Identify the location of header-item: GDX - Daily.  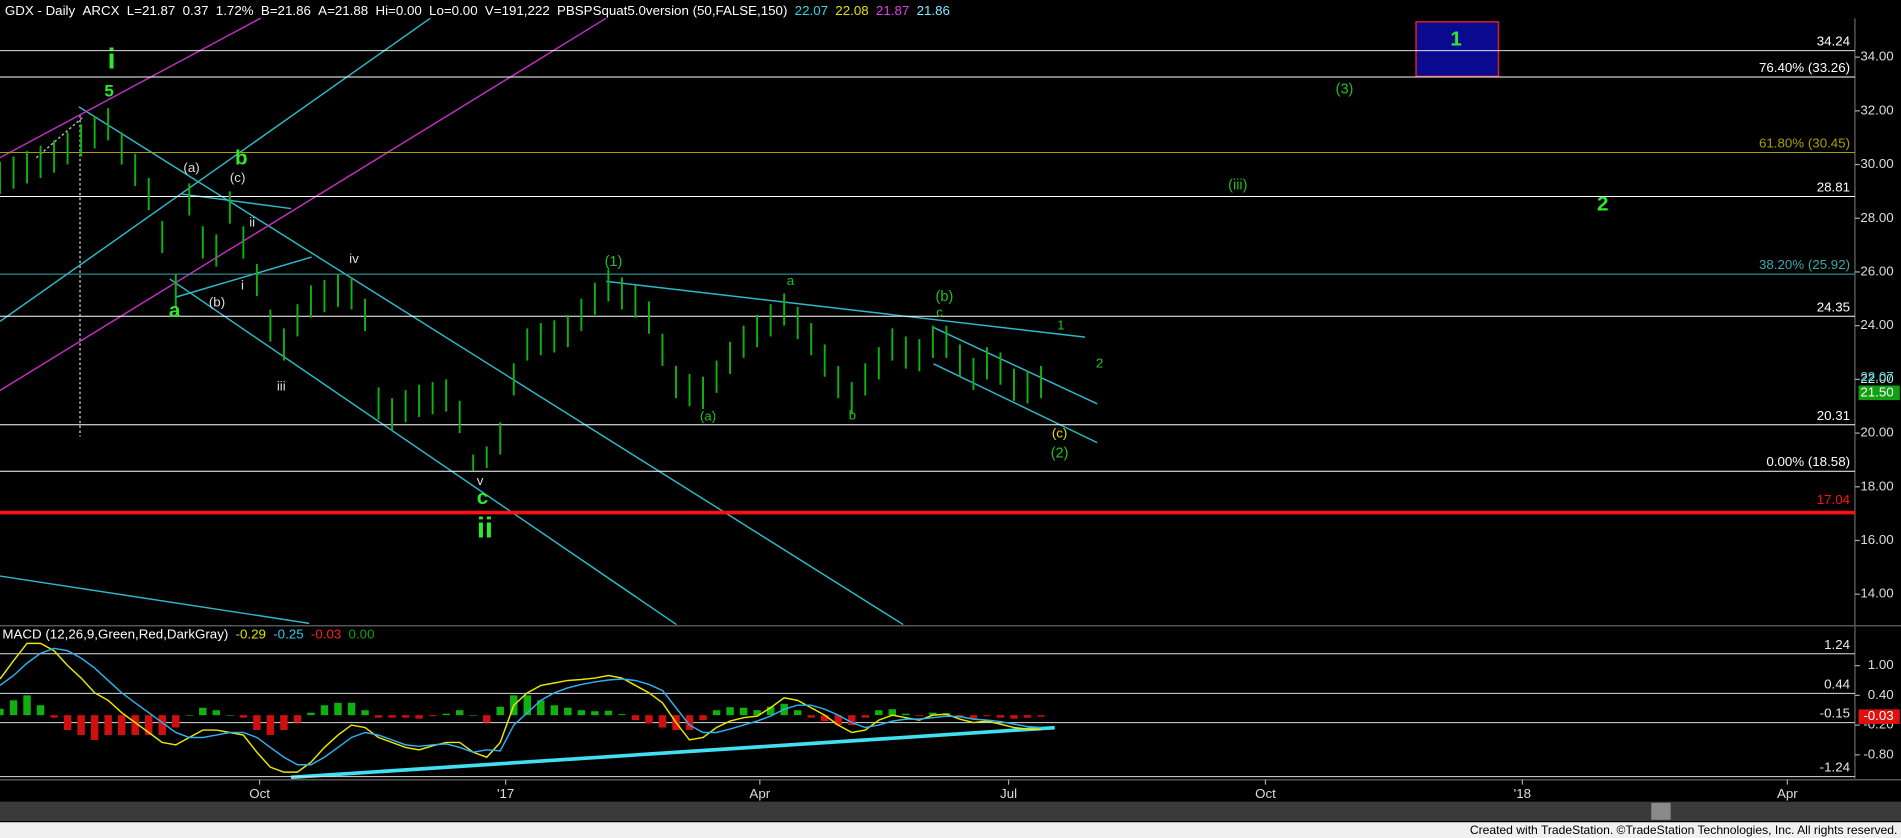
(40, 9).